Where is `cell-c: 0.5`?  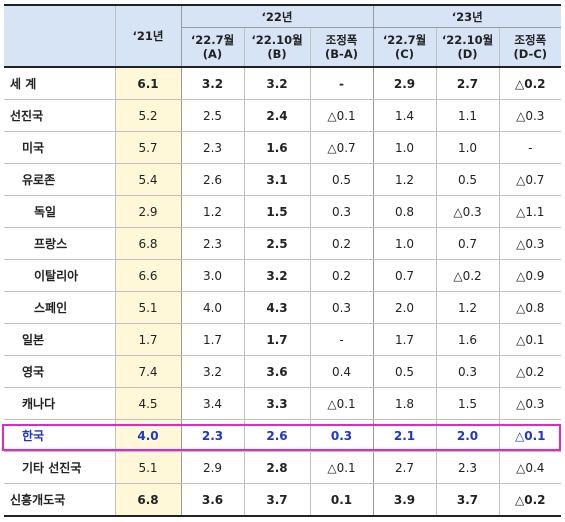
cell-c: 0.5 is located at coordinates (404, 371).